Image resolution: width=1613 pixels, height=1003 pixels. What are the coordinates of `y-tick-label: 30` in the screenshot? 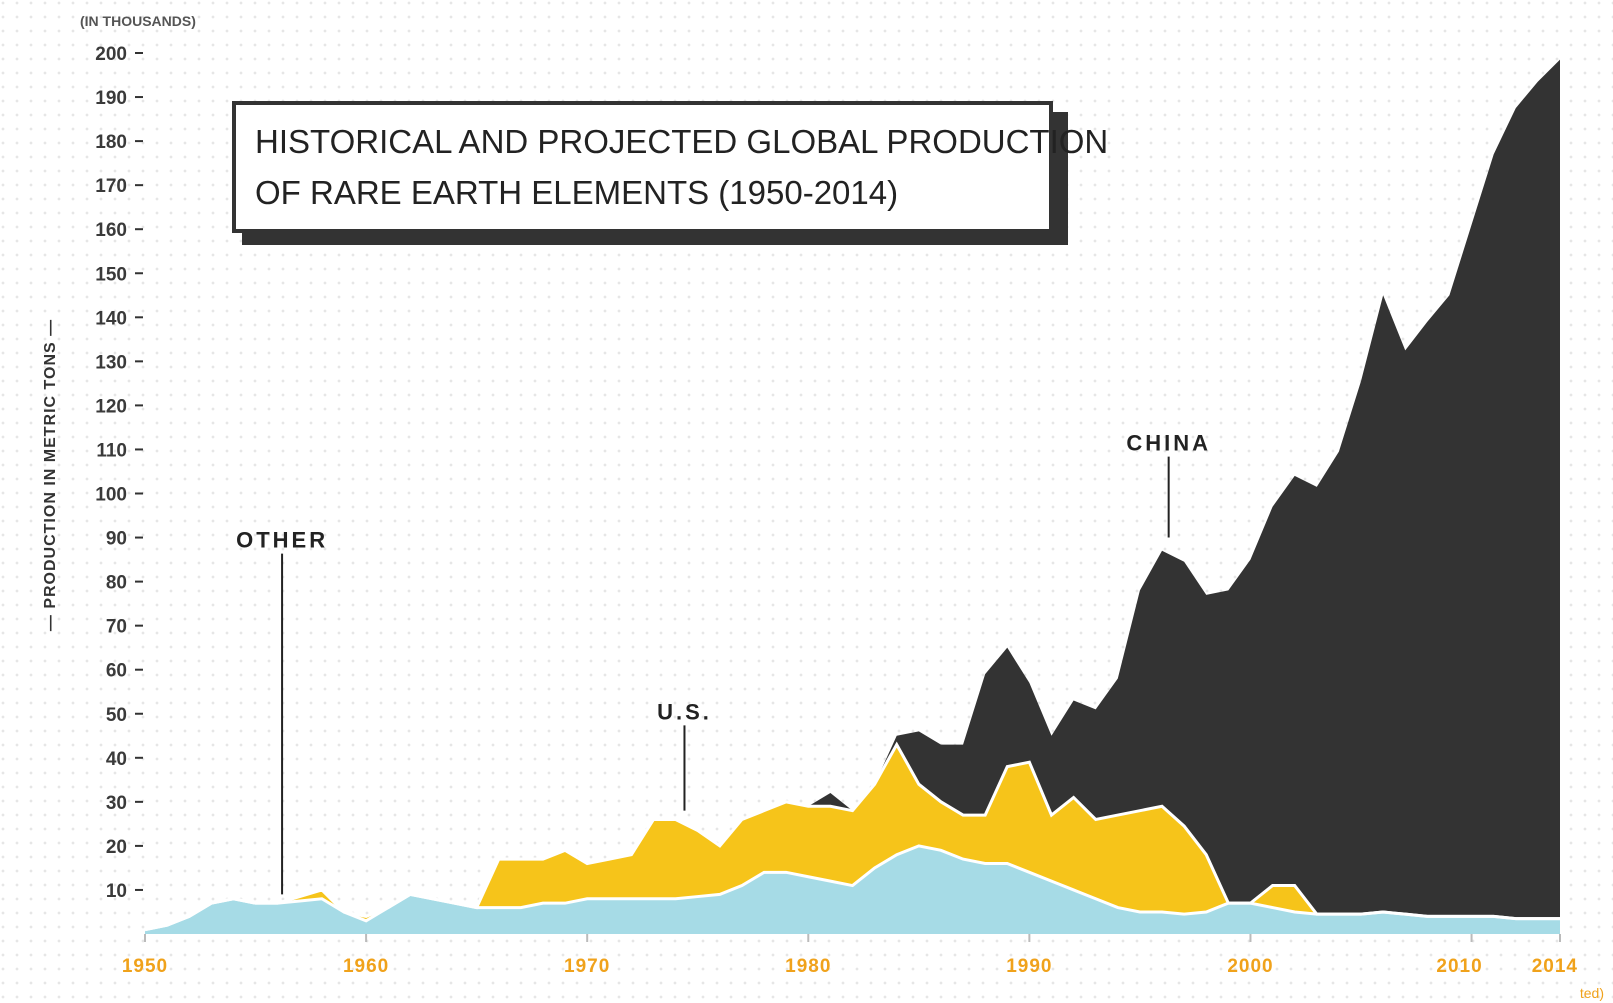 It's located at (116, 803).